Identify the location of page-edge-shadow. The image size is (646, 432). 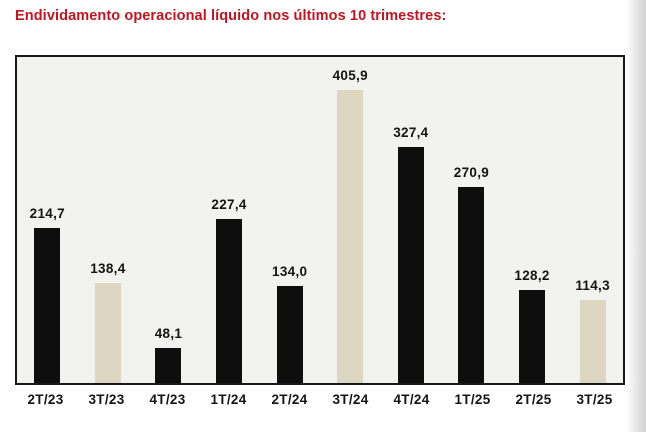
(636, 216).